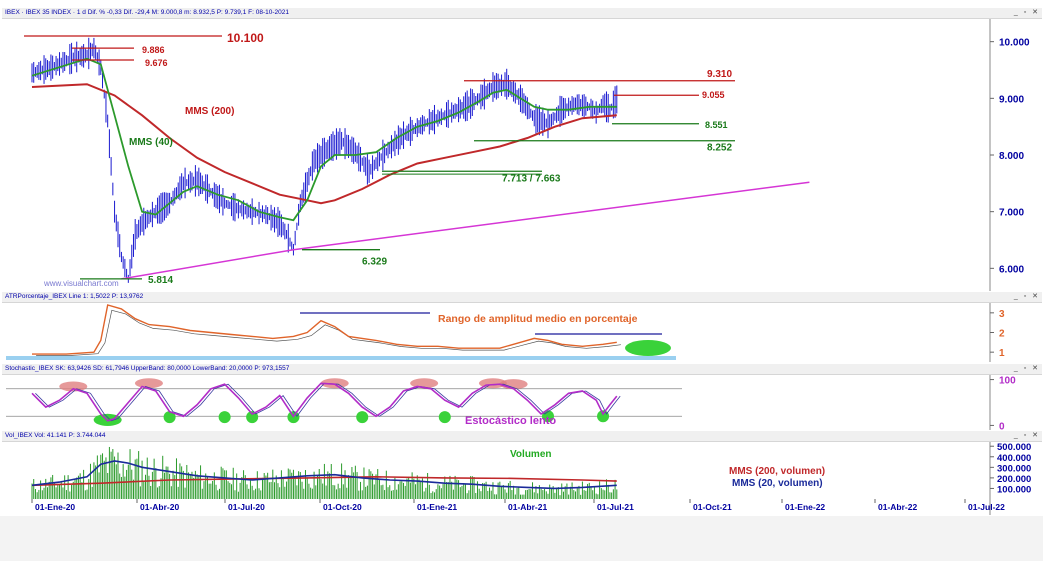  I want to click on vol-mms20-label: MMS (20, volumen), so click(777, 483).